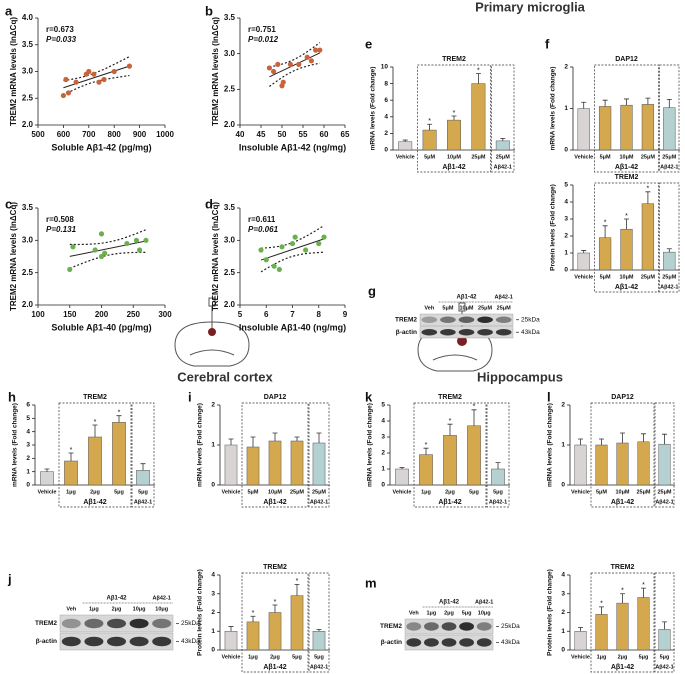 Image resolution: width=685 pixels, height=674 pixels. I want to click on x-tick-label: 200, so click(102, 314).